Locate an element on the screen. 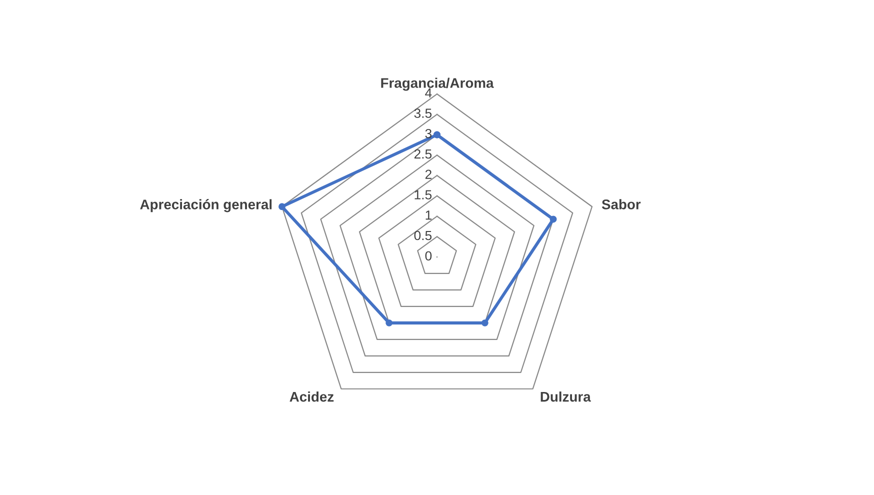 This screenshot has width=874, height=495. spoke-label: Sabor is located at coordinates (621, 204).